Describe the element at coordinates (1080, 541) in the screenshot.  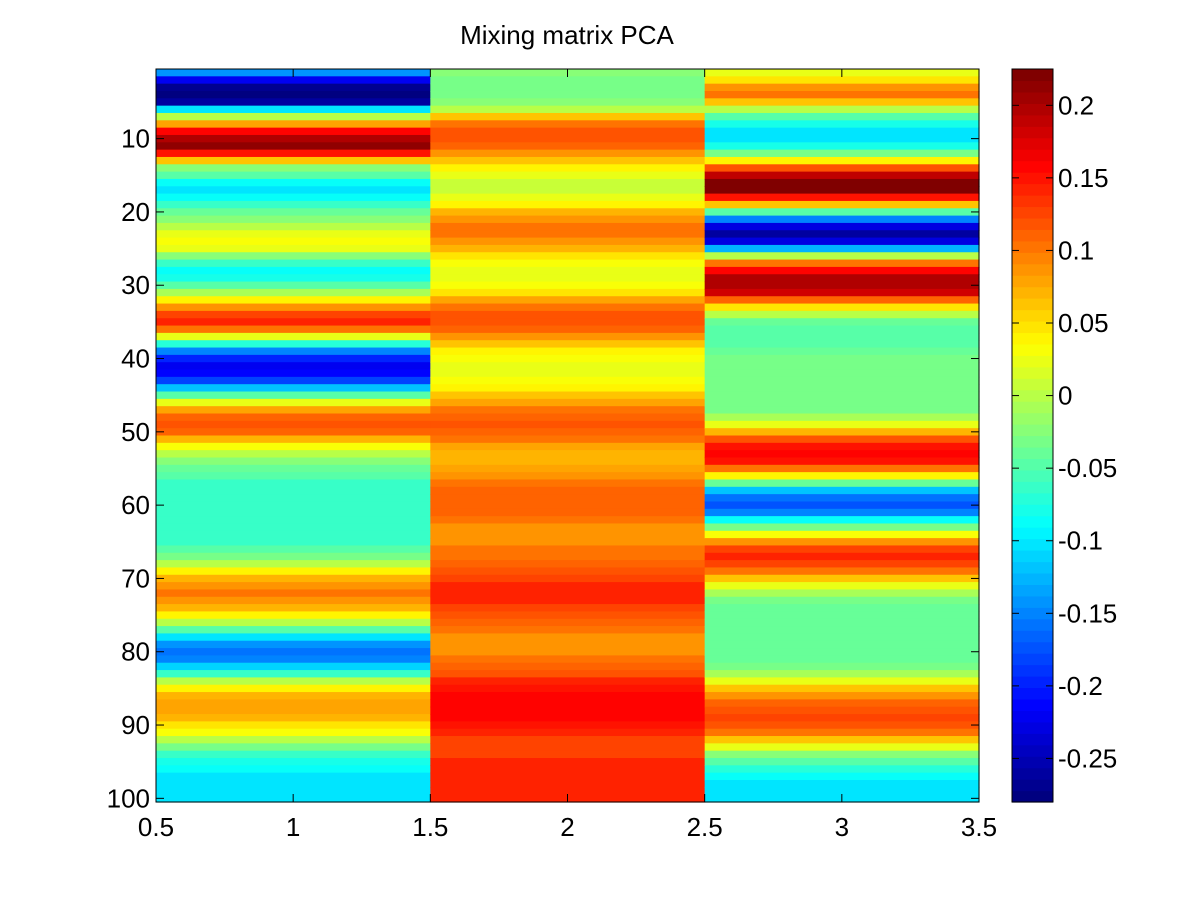
I see `colorbar-tick-label: -0.1` at that location.